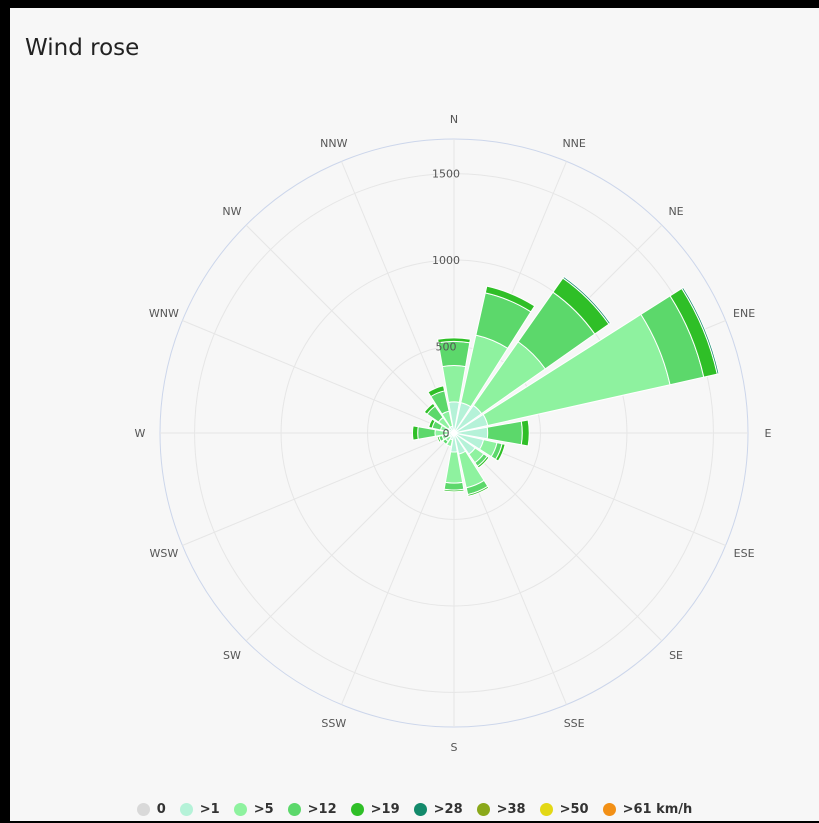  Describe the element at coordinates (231, 211) in the screenshot. I see `direction-label: NW` at that location.